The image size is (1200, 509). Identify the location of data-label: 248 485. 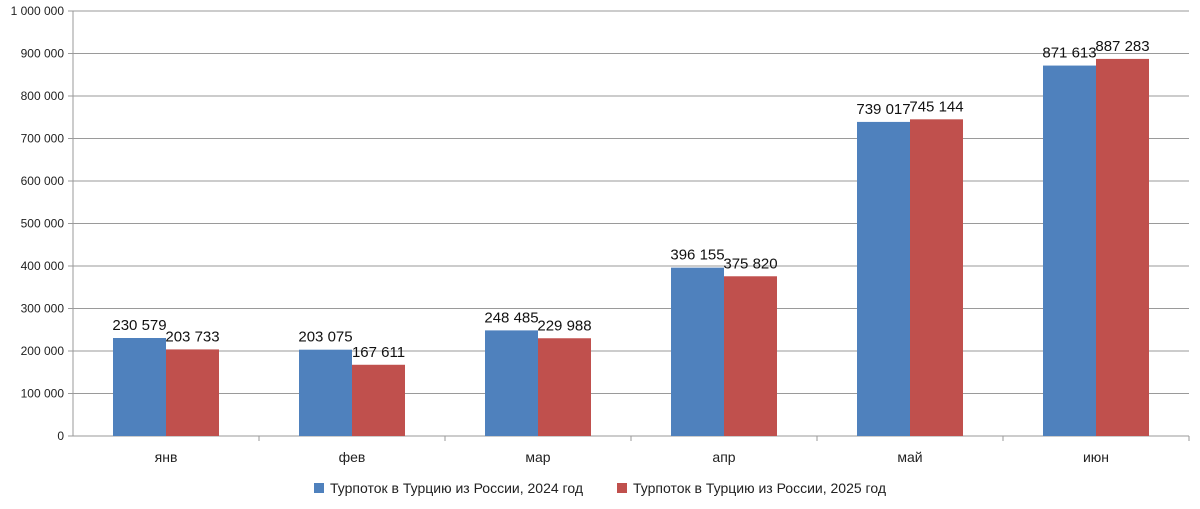
(511, 317).